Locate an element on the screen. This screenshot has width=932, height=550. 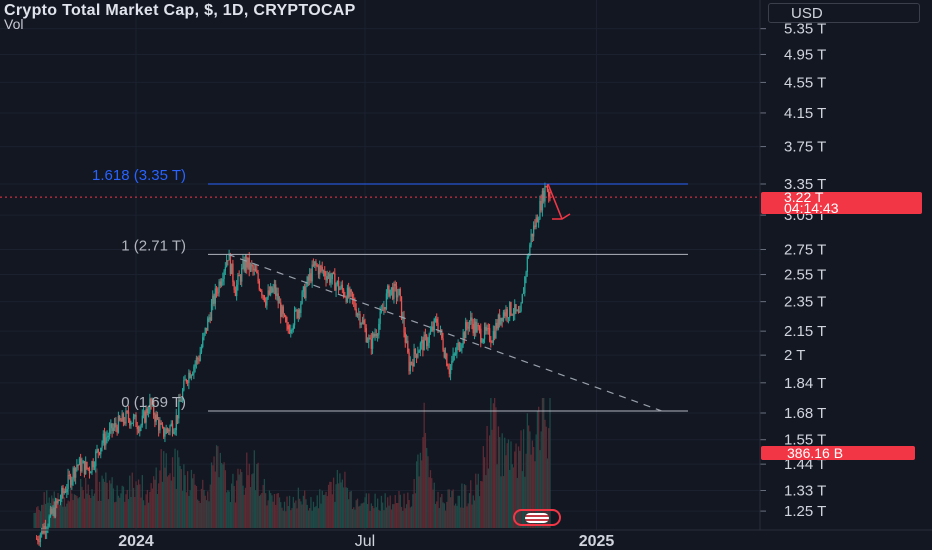
us-flag-icon is located at coordinates (537, 517).